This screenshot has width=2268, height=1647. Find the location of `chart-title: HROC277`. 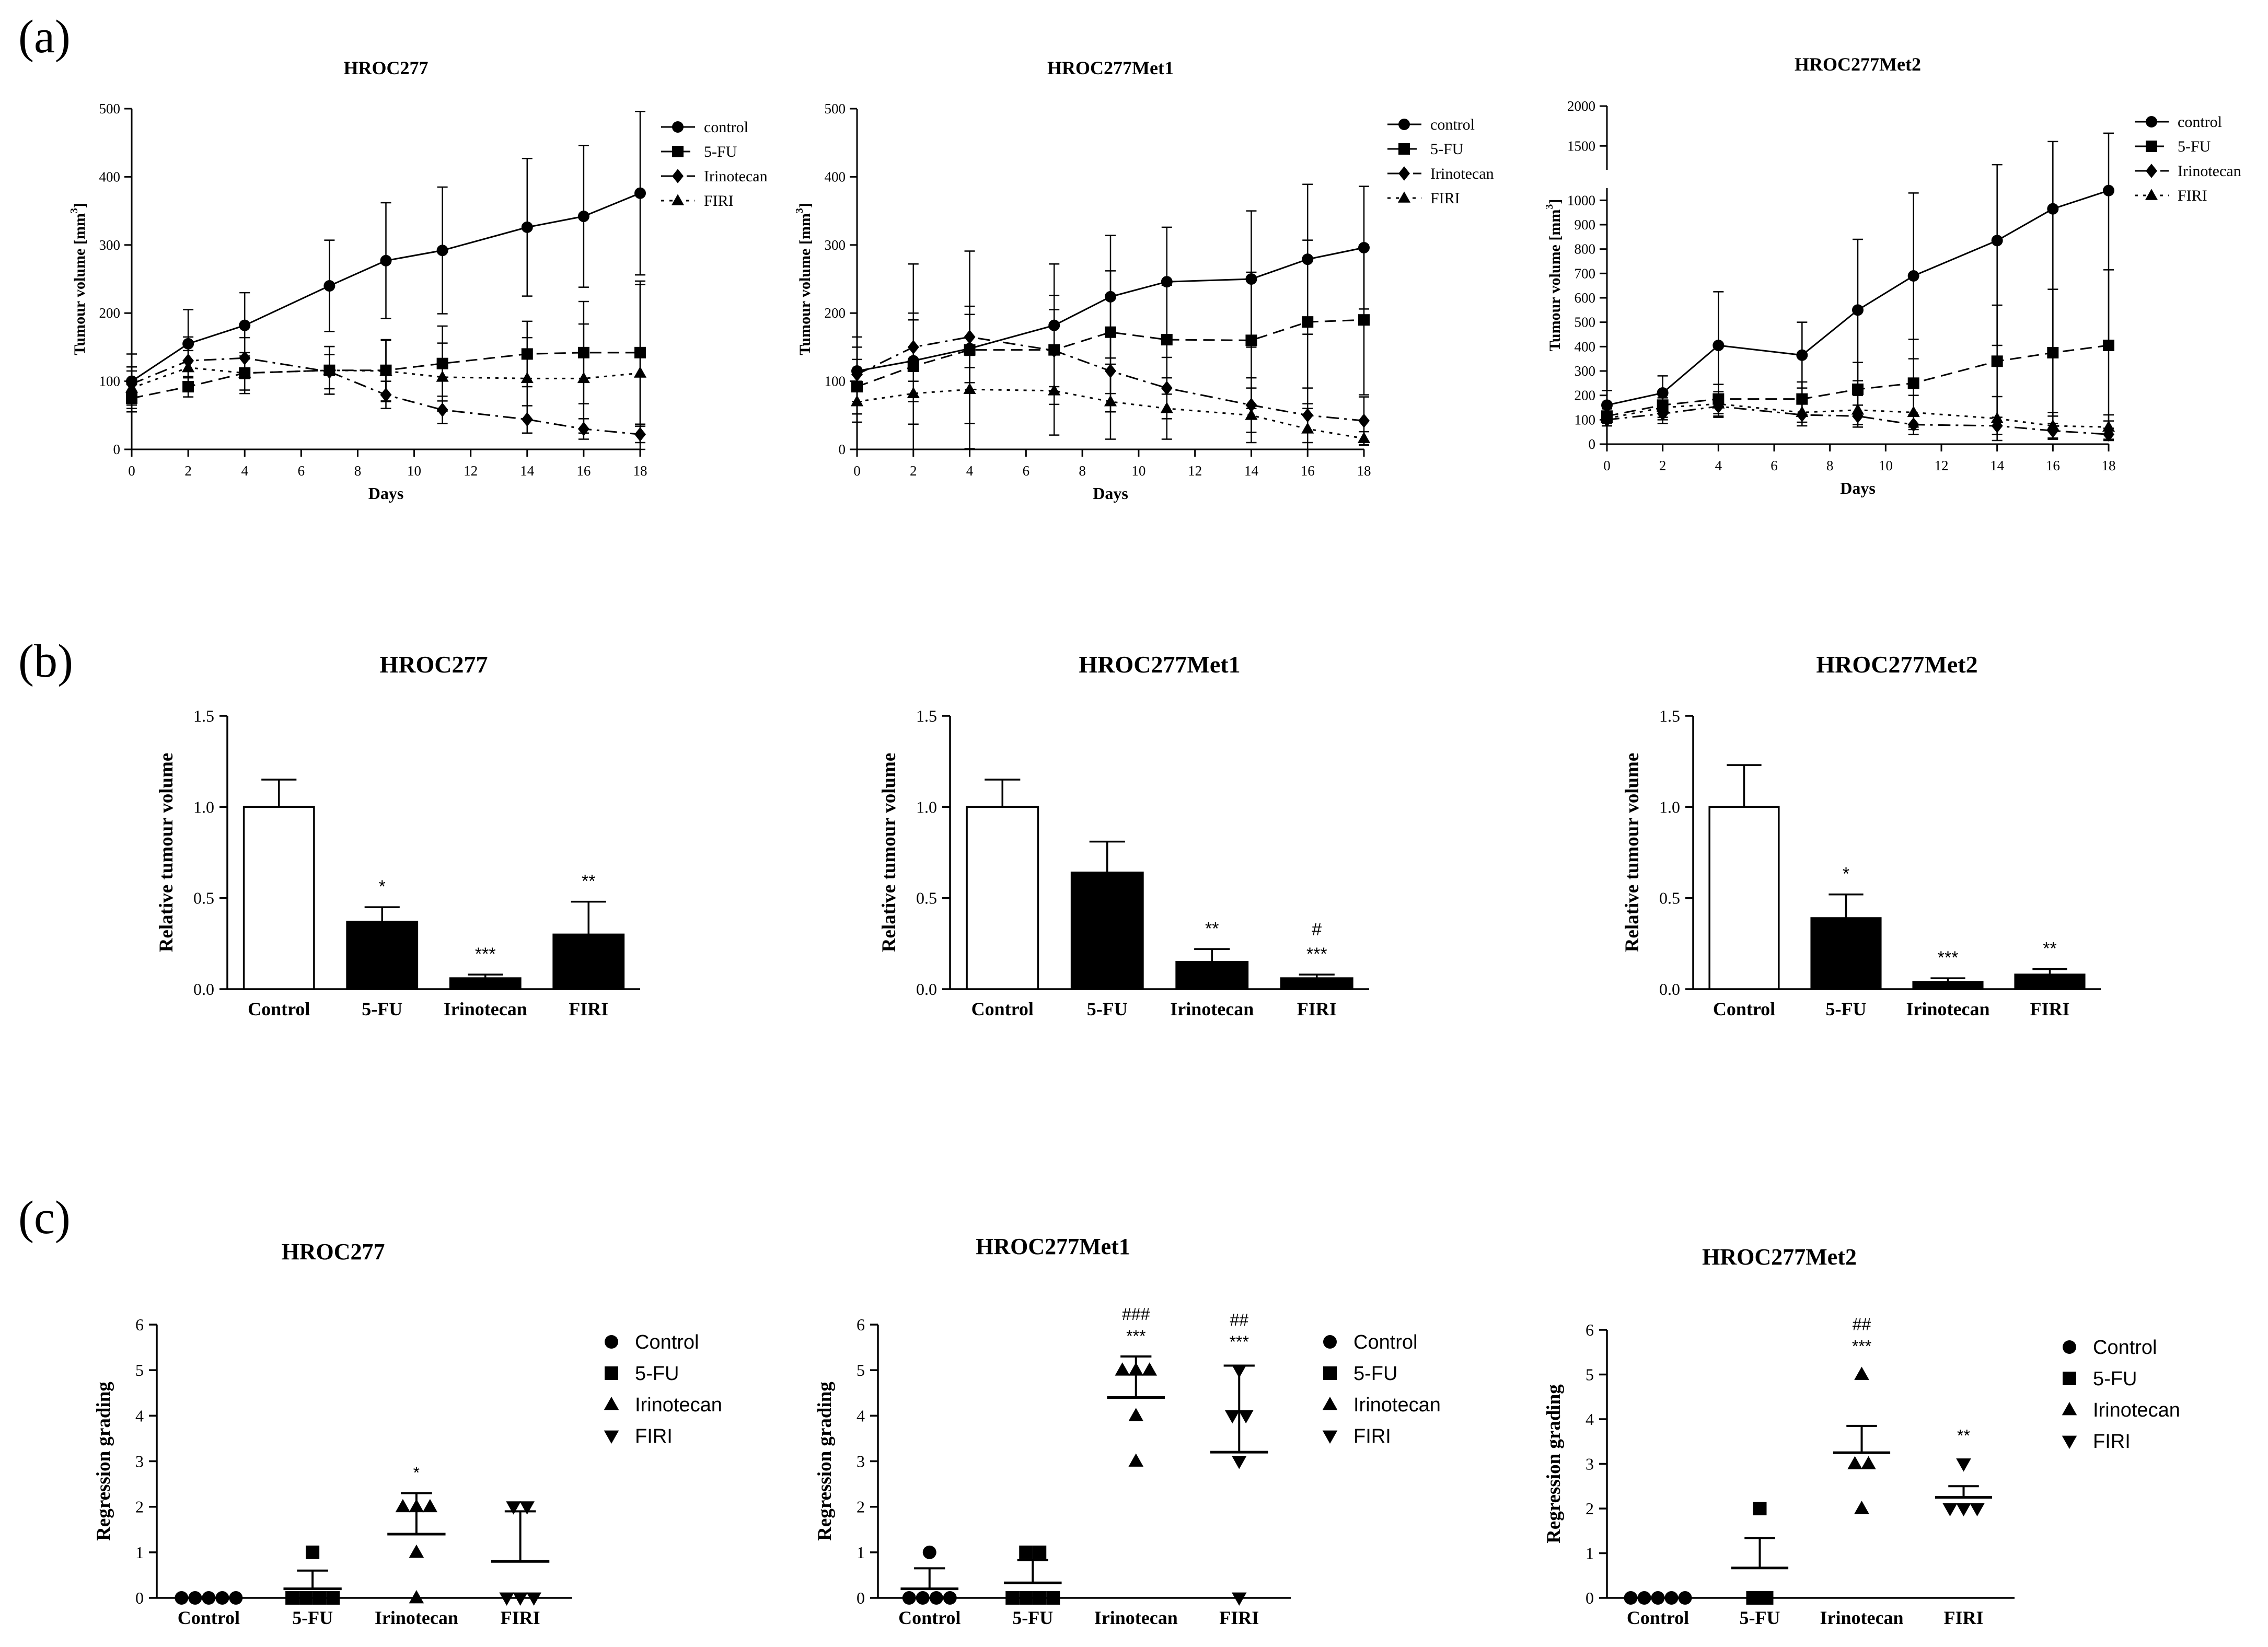

chart-title: HROC277 is located at coordinates (387, 67).